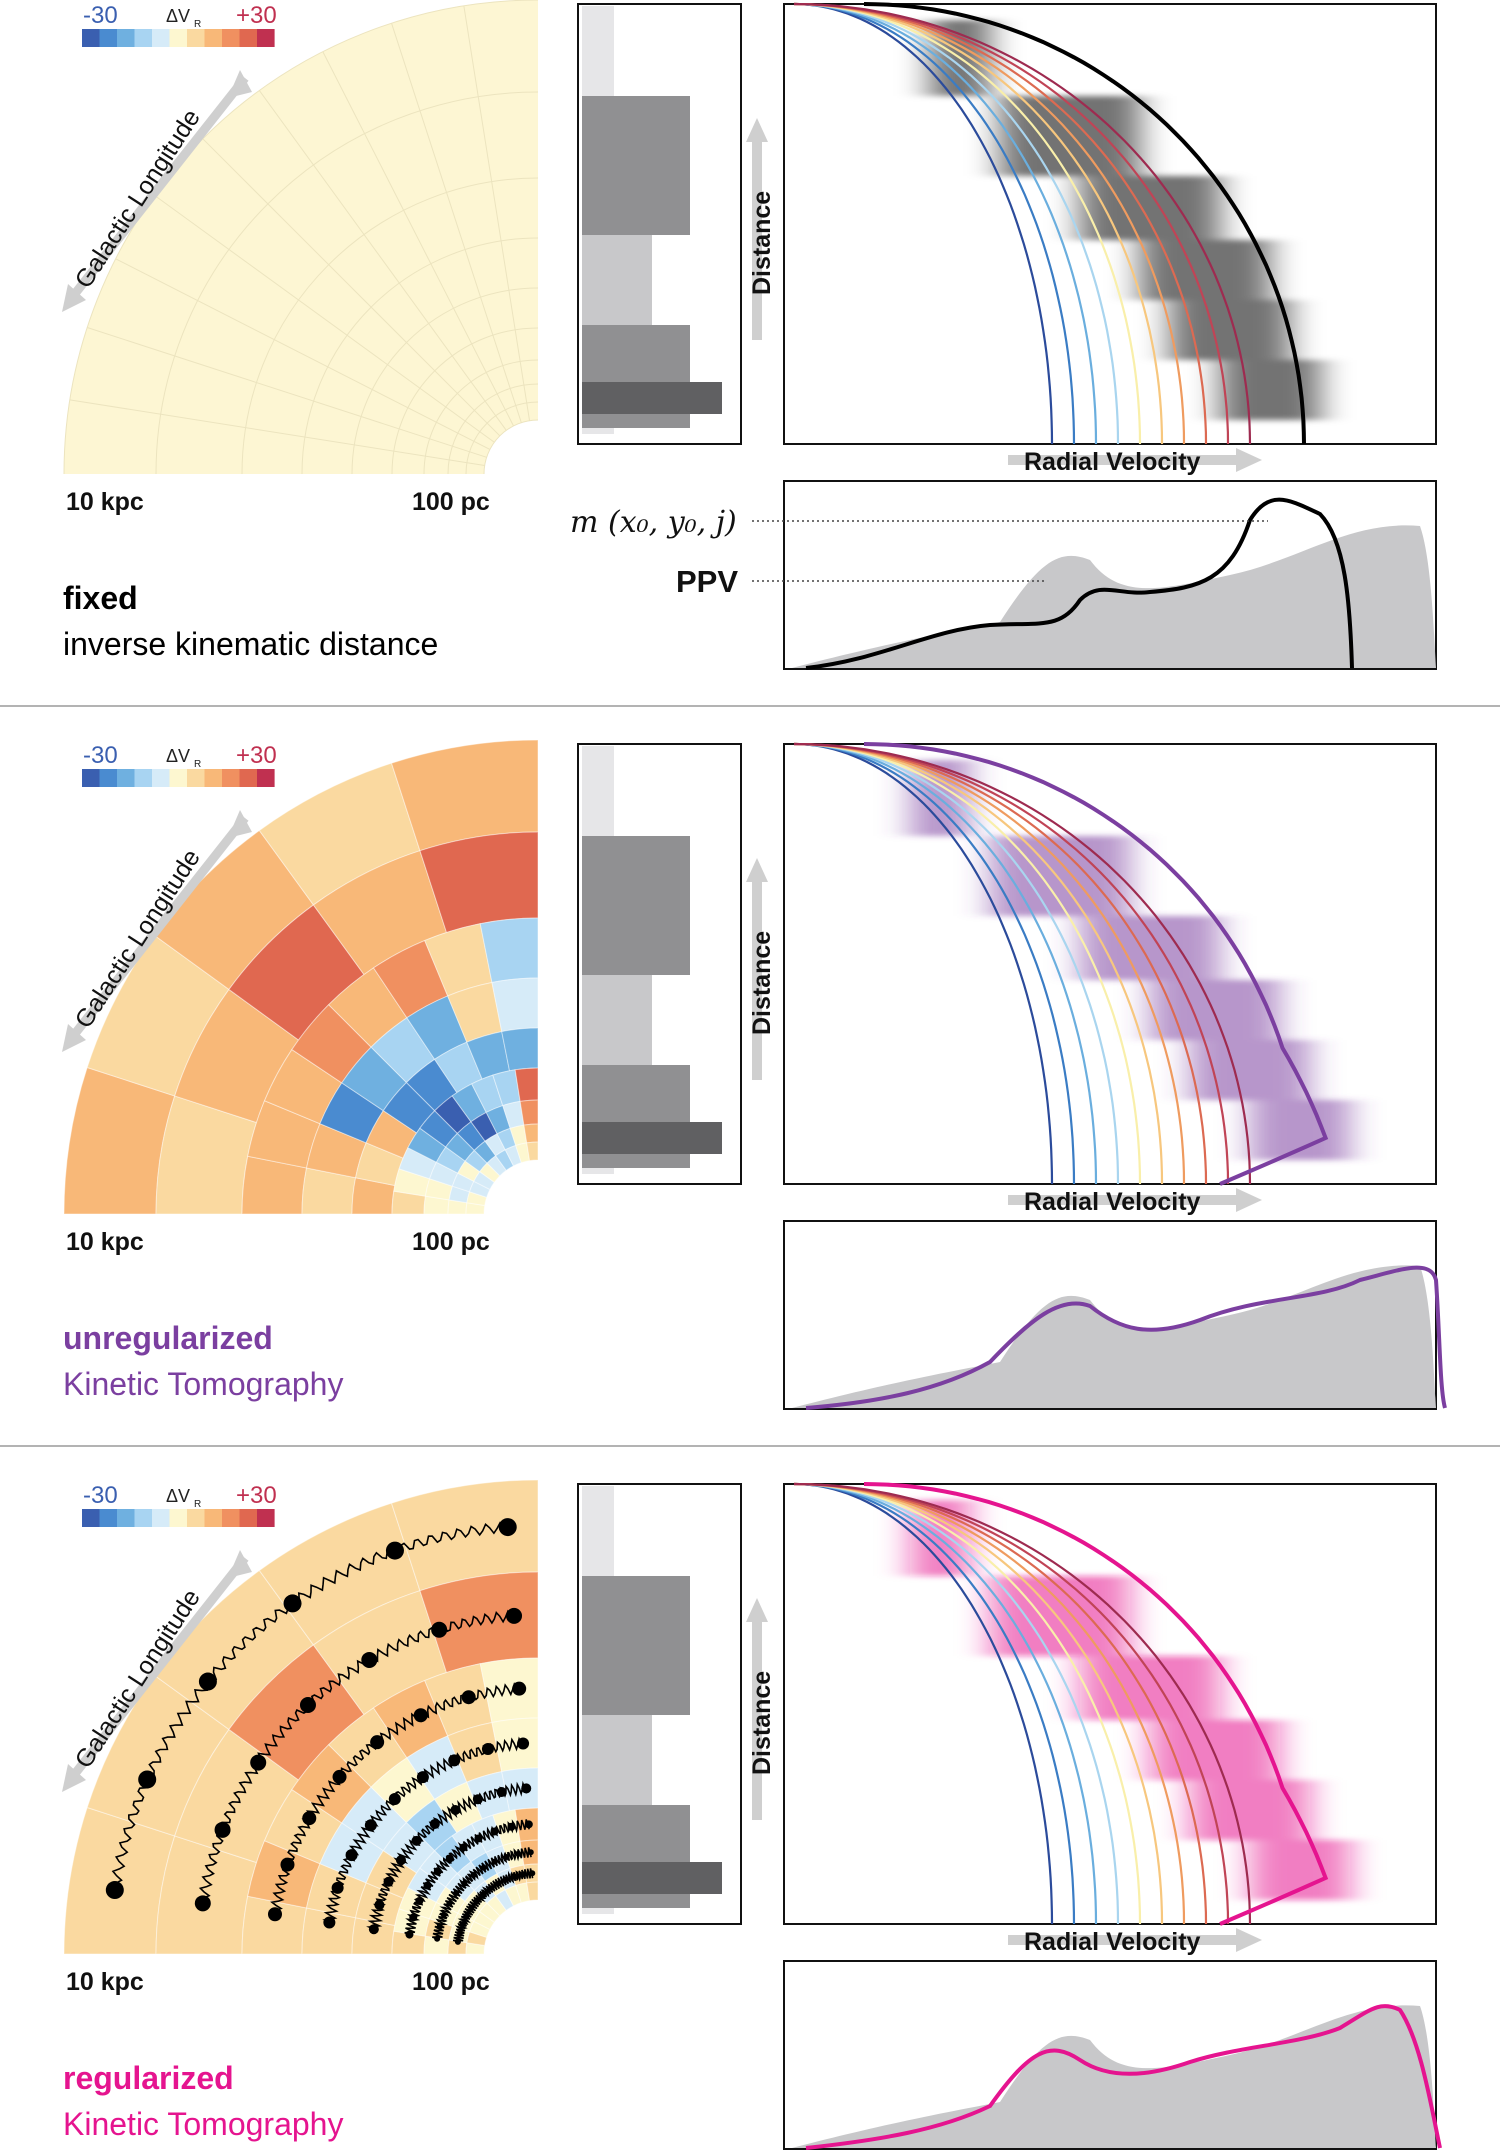 The height and width of the screenshot is (2156, 1500). What do you see at coordinates (1112, 1942) in the screenshot?
I see `velocity-axis-label: Radial Velocity` at bounding box center [1112, 1942].